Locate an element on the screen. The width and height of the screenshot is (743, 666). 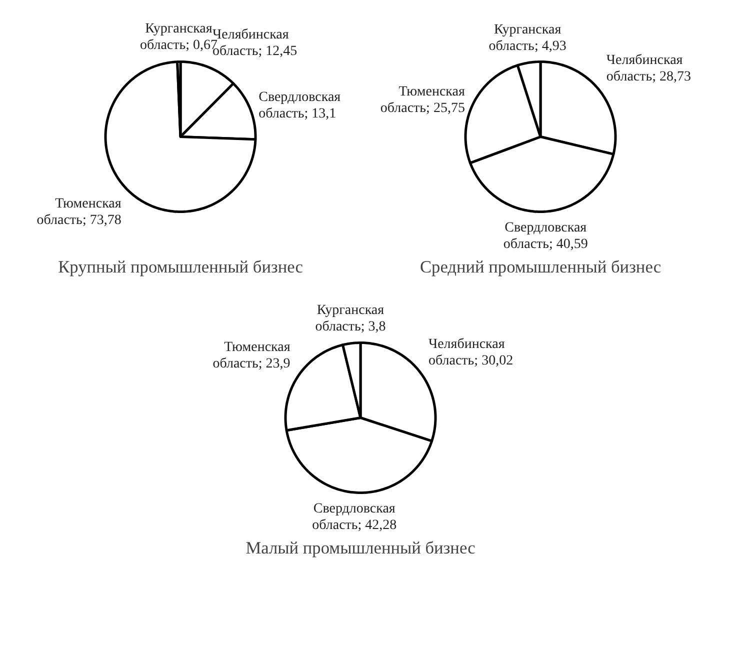
slice-label: Тюменская область; 25,75 is located at coordinates (423, 100).